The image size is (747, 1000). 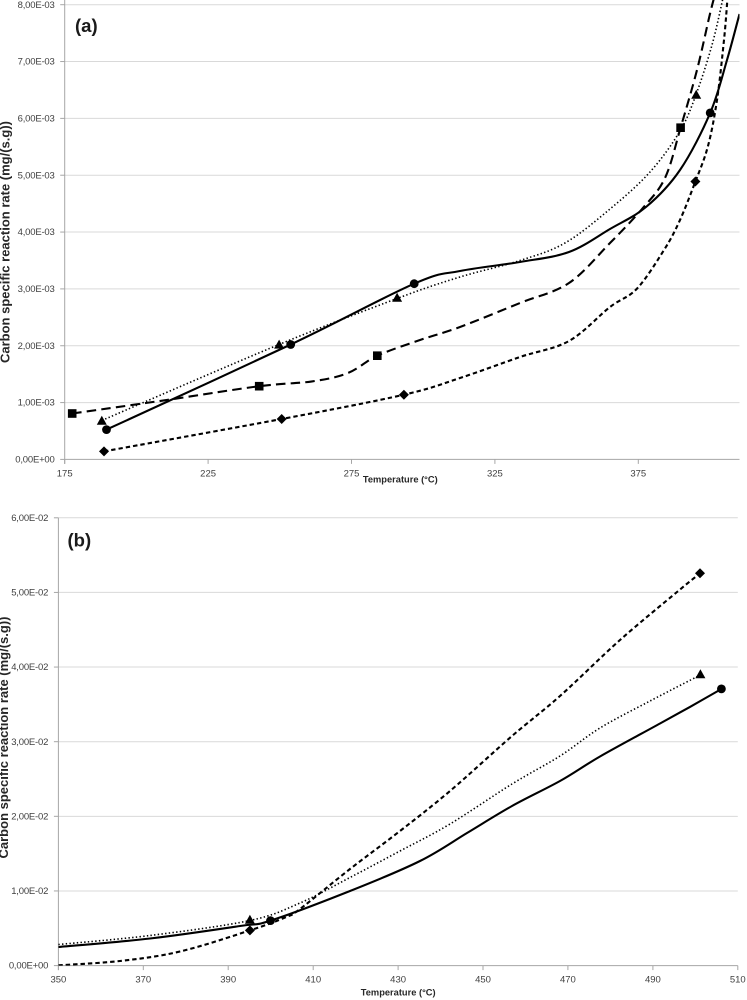 What do you see at coordinates (208, 474) in the screenshot?
I see `svg-text: 225` at bounding box center [208, 474].